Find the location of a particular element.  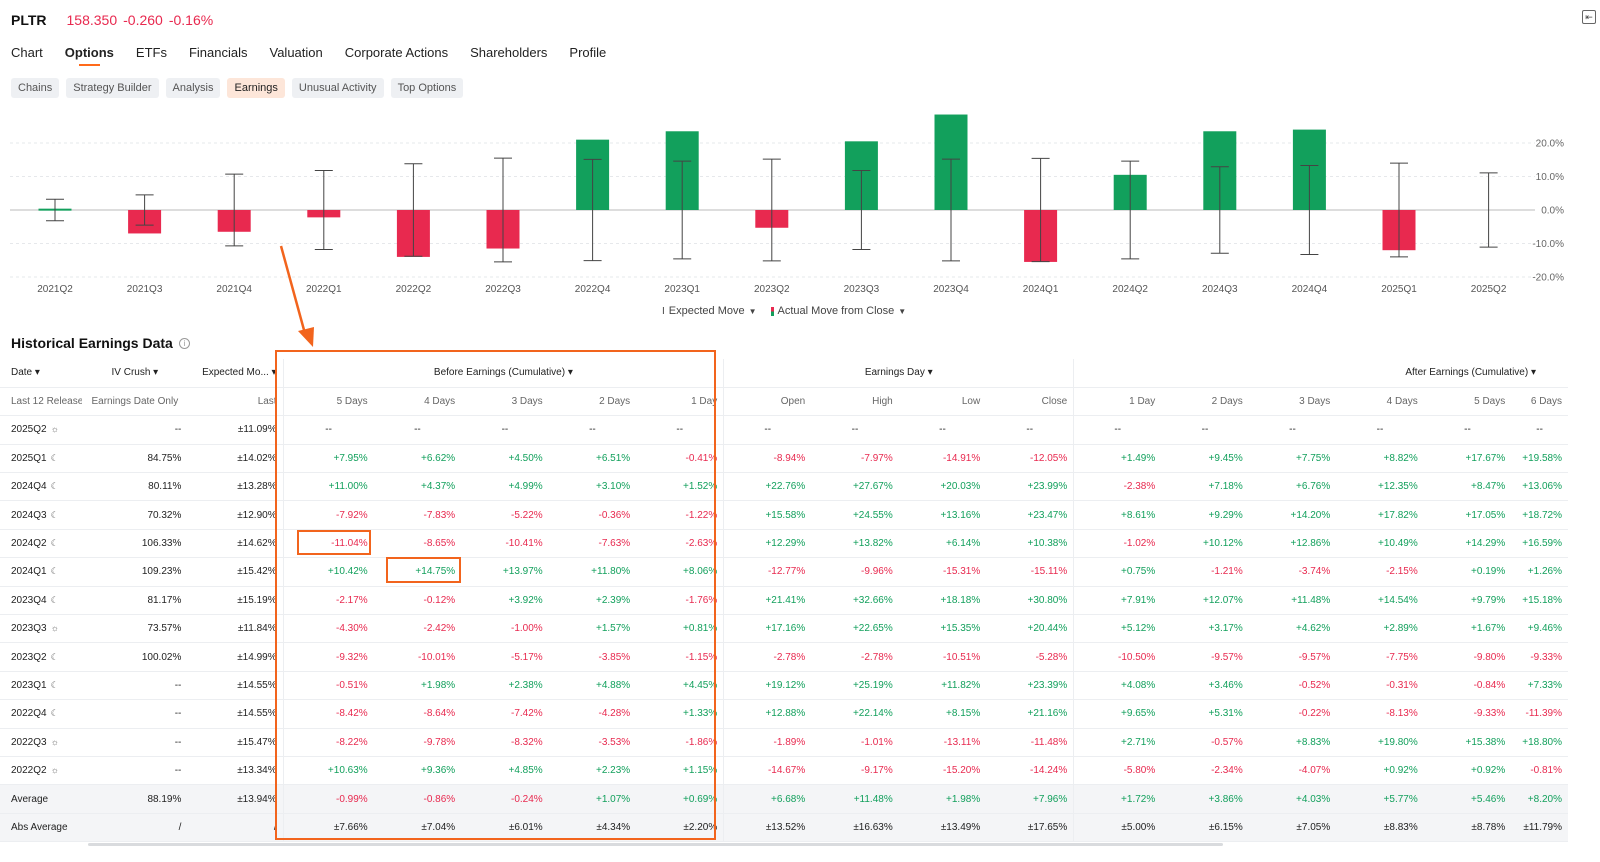

value-cell: +13.06% is located at coordinates (1542, 487).